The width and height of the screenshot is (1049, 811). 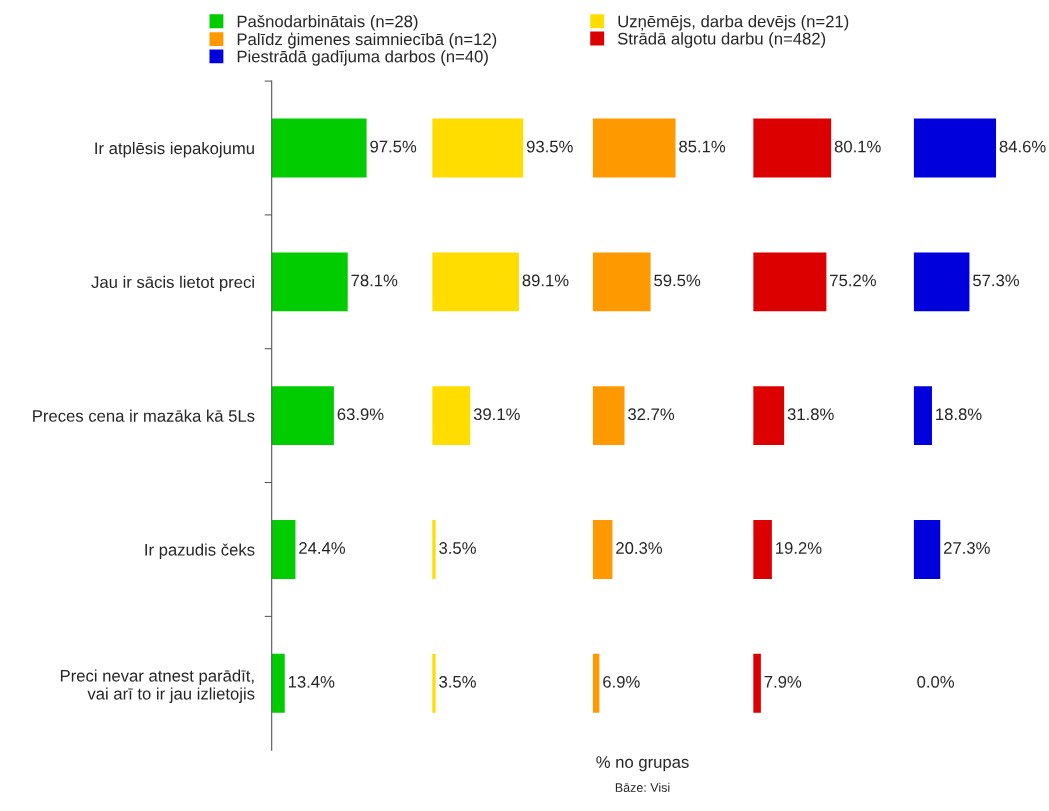 I want to click on data-label: 13.4%, so click(x=311, y=681).